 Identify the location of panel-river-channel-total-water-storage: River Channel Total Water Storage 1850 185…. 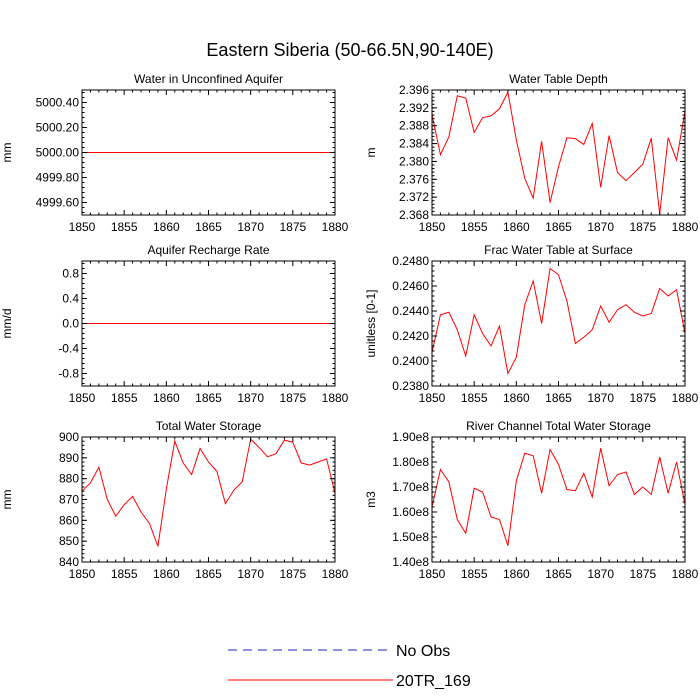
(531, 500).